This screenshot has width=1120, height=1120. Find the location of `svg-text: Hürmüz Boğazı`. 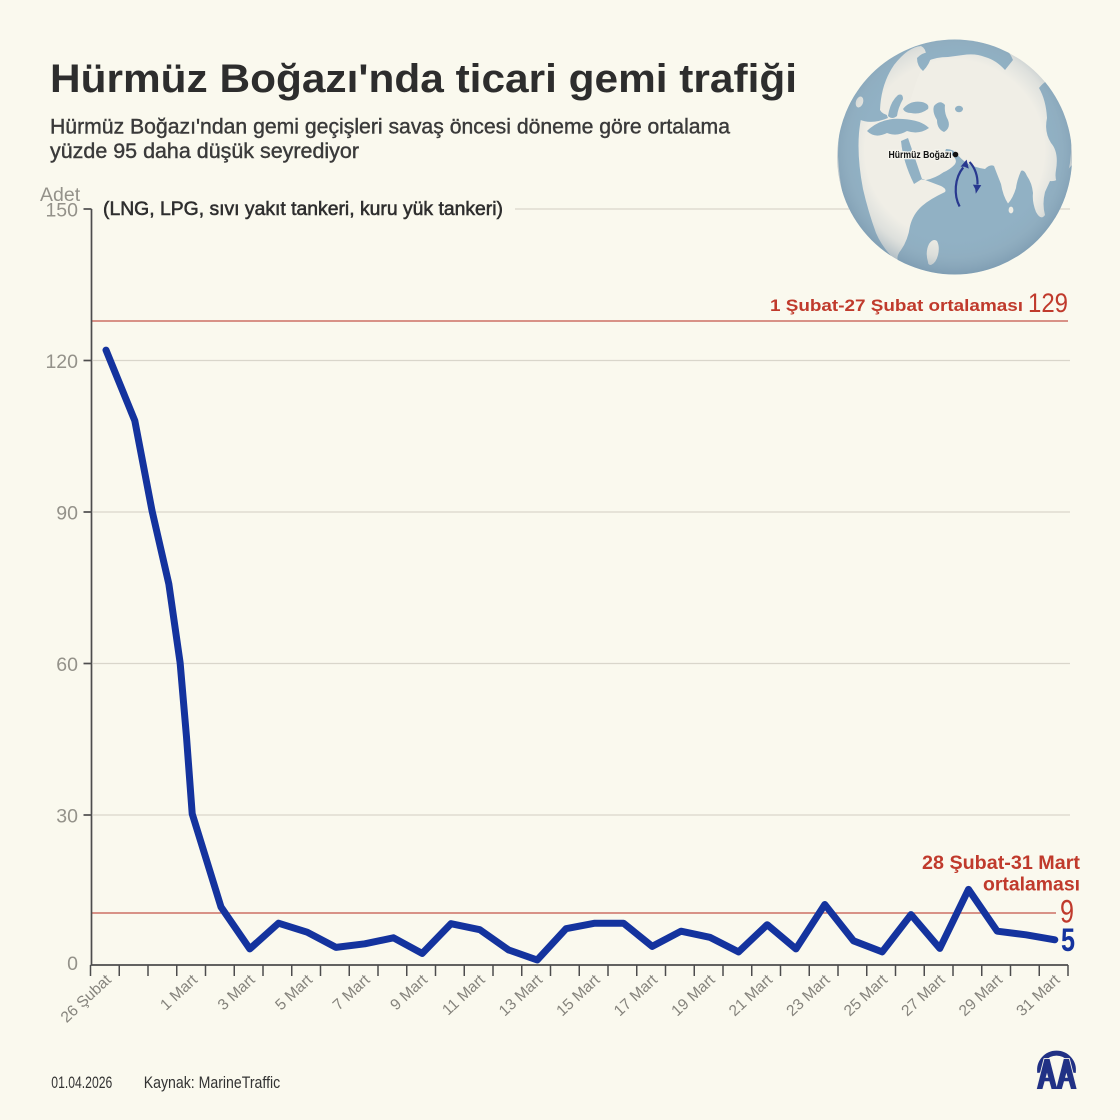

svg-text: Hürmüz Boğazı is located at coordinates (920, 155).